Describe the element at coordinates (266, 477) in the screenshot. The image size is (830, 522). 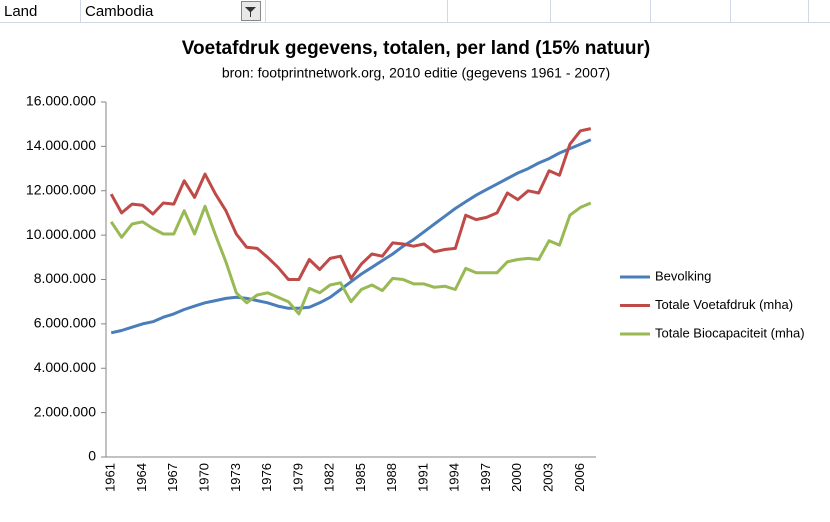
I see `x-tick-label: 1976` at that location.